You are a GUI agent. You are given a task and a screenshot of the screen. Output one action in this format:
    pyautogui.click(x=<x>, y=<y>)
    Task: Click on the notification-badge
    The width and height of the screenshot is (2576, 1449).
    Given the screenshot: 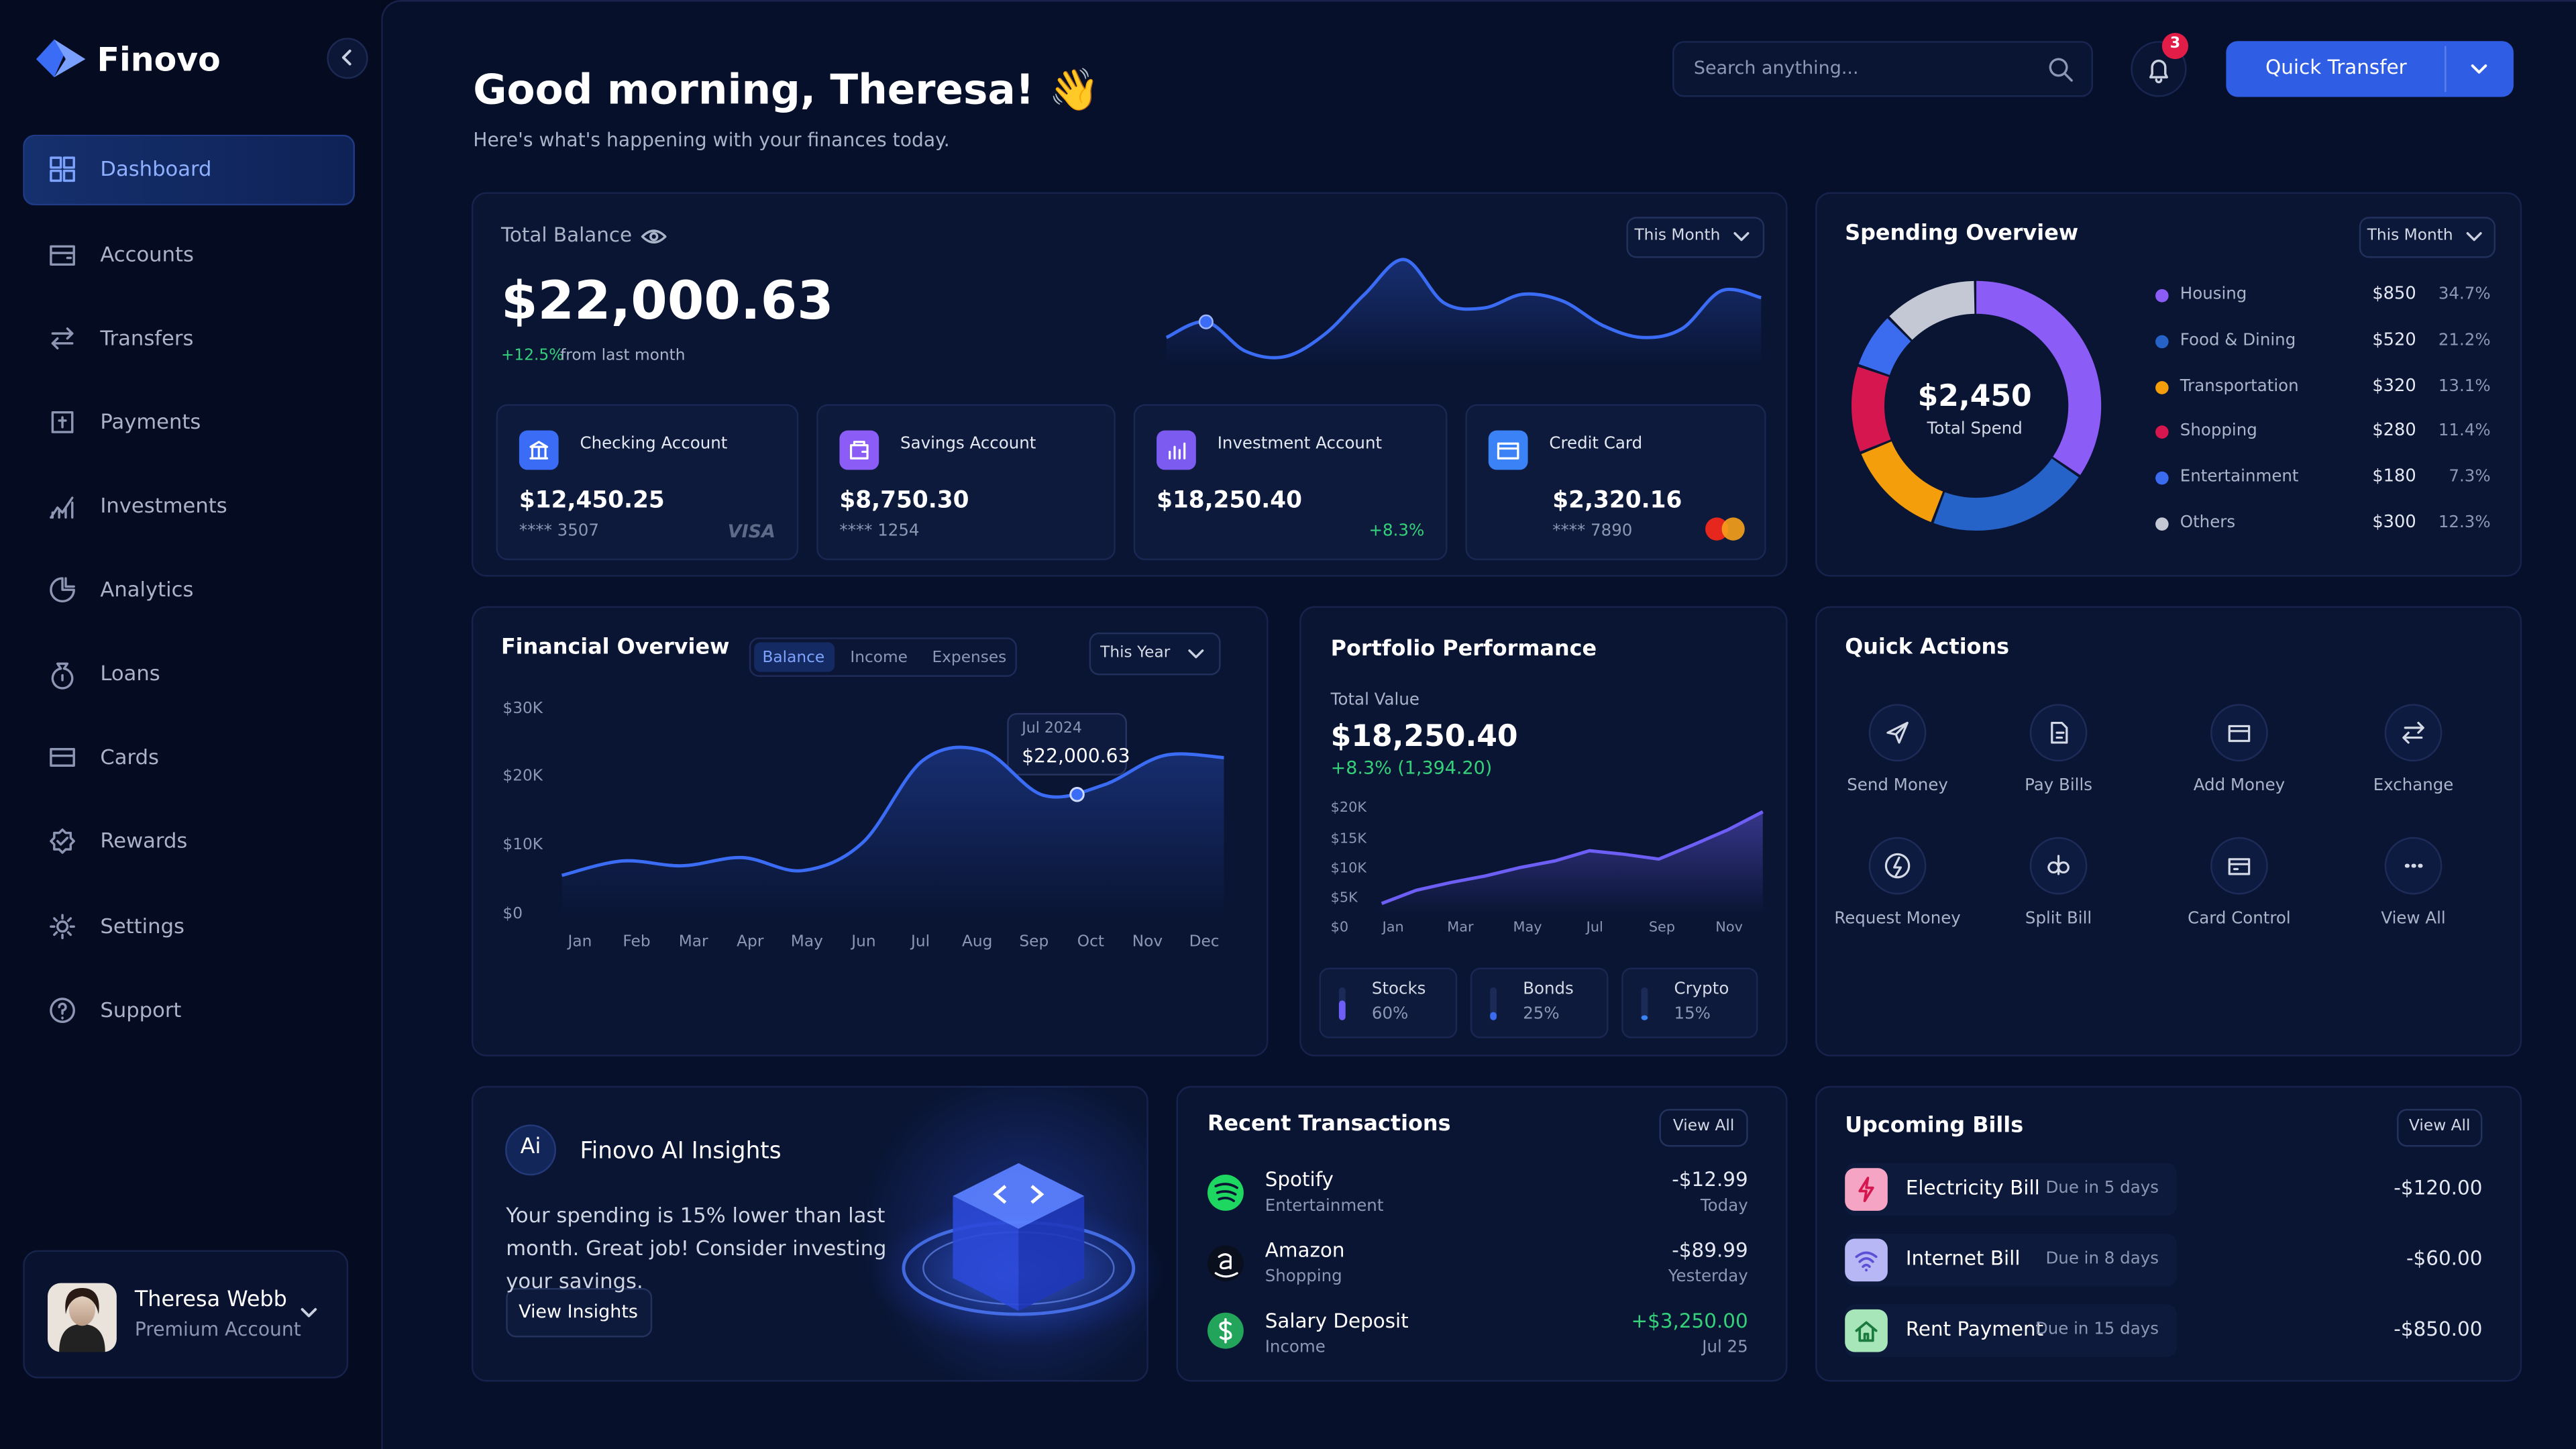 What is the action you would take?
    pyautogui.click(x=2175, y=46)
    